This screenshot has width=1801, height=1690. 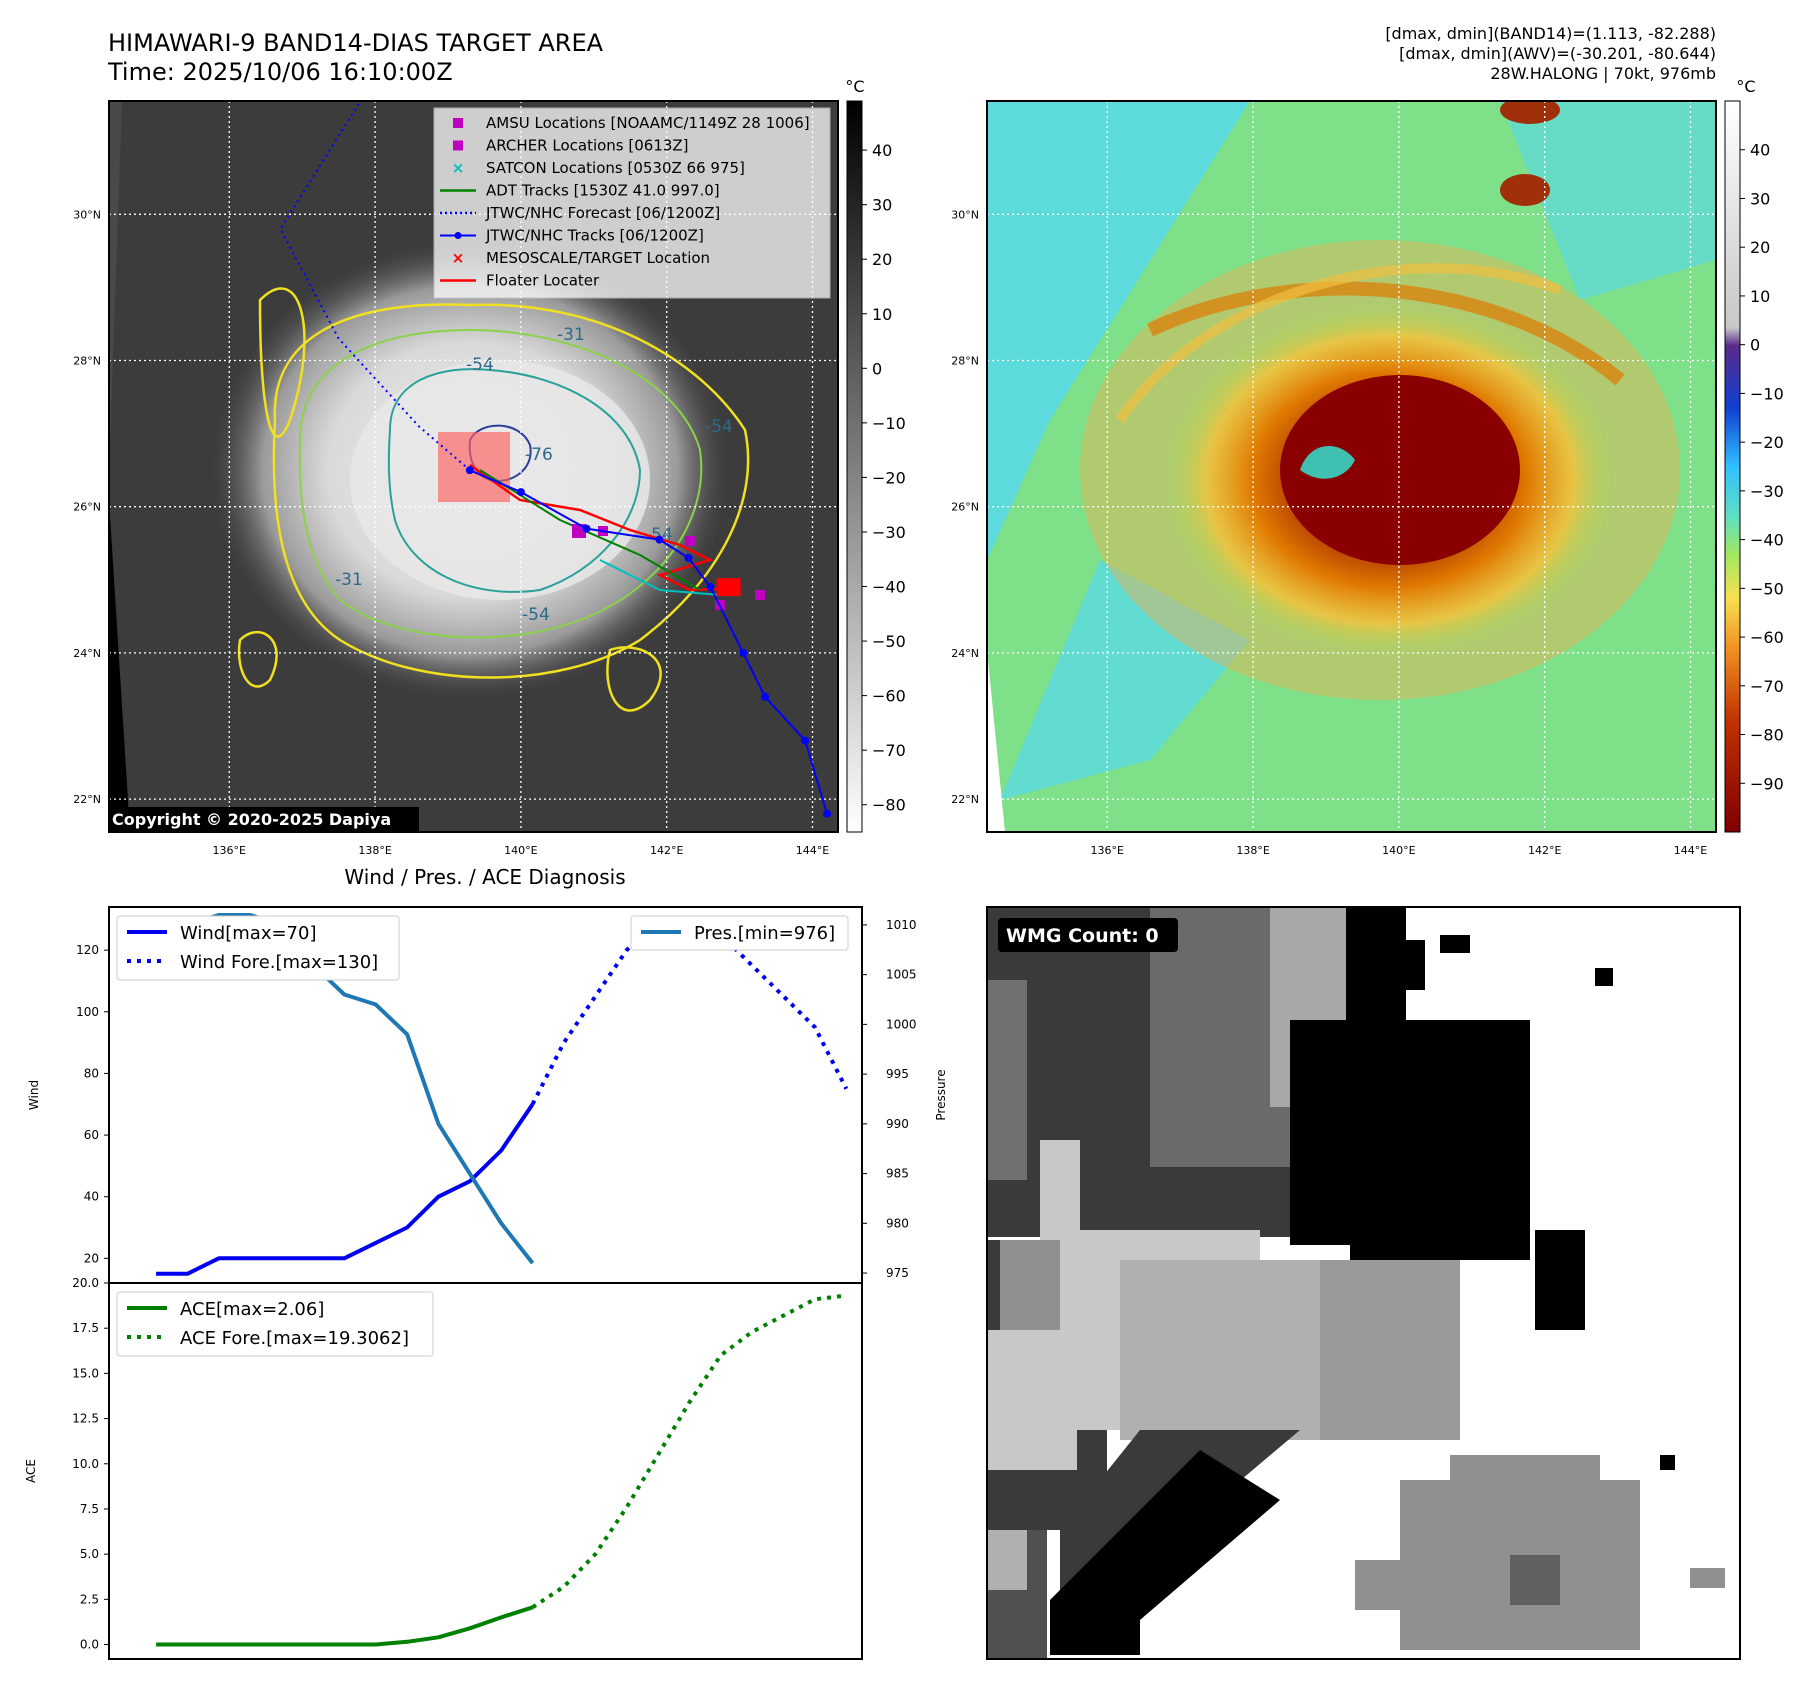 What do you see at coordinates (901, 1024) in the screenshot?
I see `y-tick-label: 1000` at bounding box center [901, 1024].